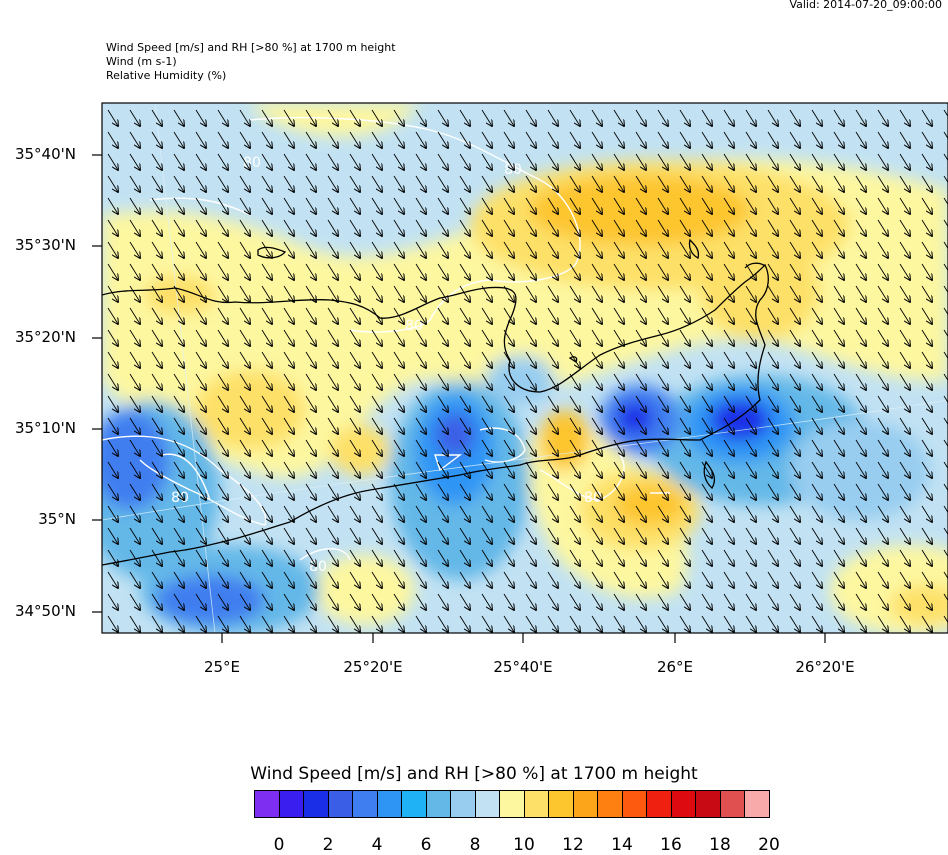 The height and width of the screenshot is (855, 948). Describe the element at coordinates (279, 845) in the screenshot. I see `colorbar-label: 0` at that location.